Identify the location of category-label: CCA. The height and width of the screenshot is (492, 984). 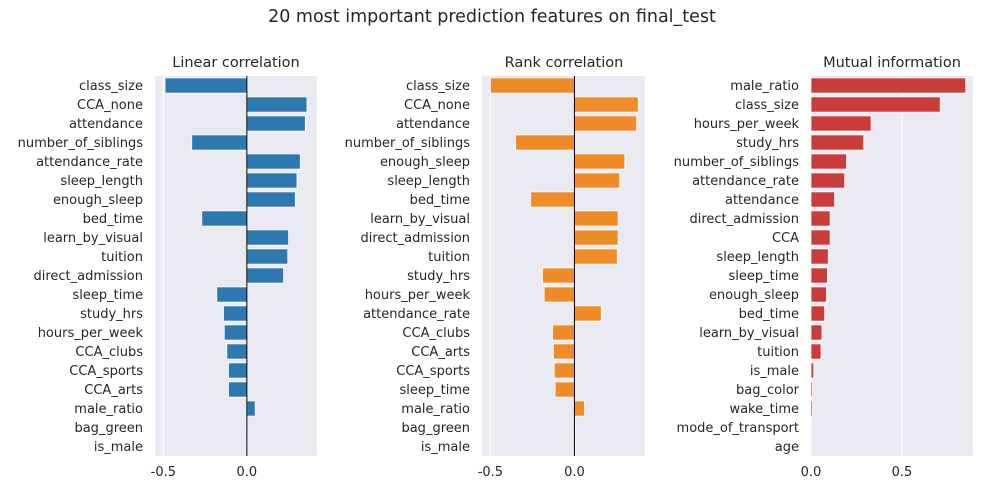
(785, 238).